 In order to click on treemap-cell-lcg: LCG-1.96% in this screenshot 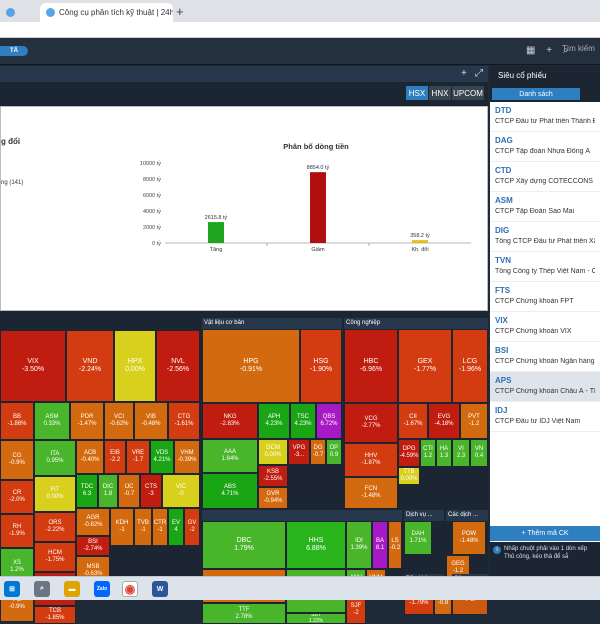, I will do `click(470, 366)`.